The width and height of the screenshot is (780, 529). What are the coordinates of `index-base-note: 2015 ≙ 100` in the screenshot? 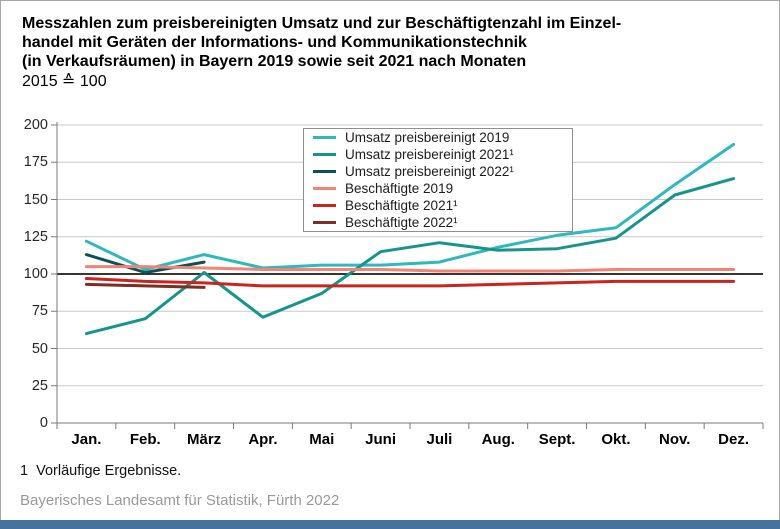 It's located at (64, 81).